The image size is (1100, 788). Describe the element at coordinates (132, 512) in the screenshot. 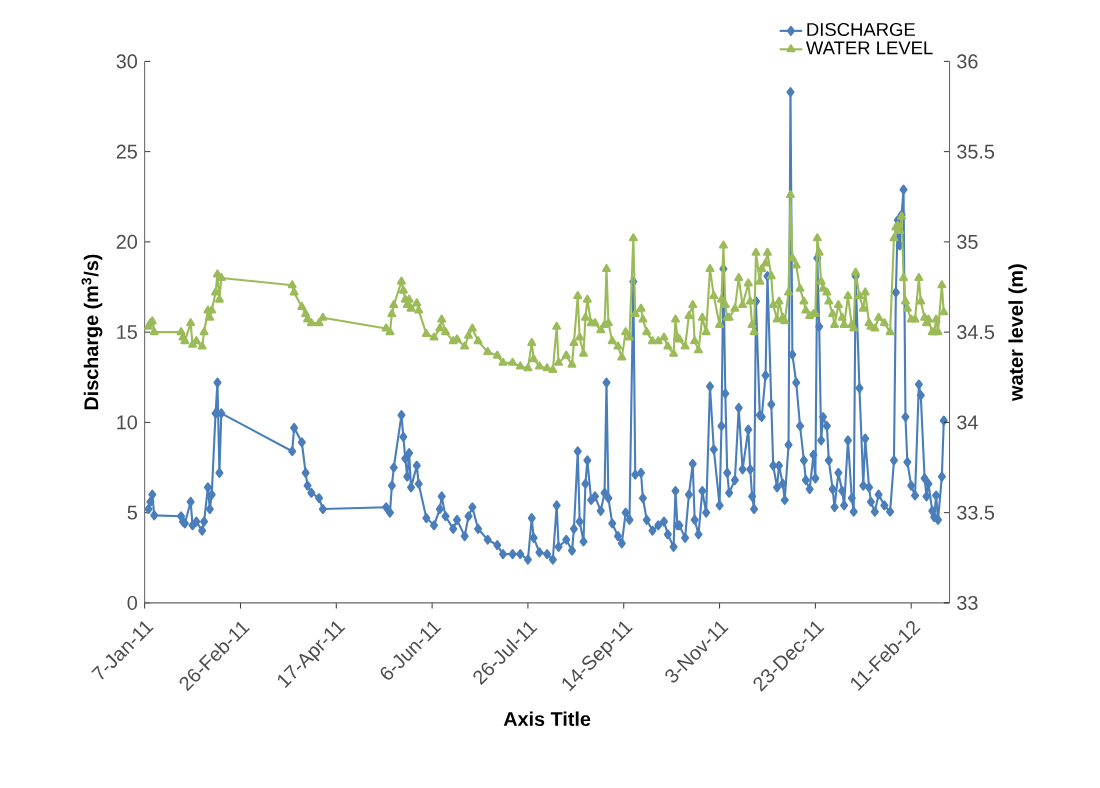

I see `y-tick-label: 5` at that location.